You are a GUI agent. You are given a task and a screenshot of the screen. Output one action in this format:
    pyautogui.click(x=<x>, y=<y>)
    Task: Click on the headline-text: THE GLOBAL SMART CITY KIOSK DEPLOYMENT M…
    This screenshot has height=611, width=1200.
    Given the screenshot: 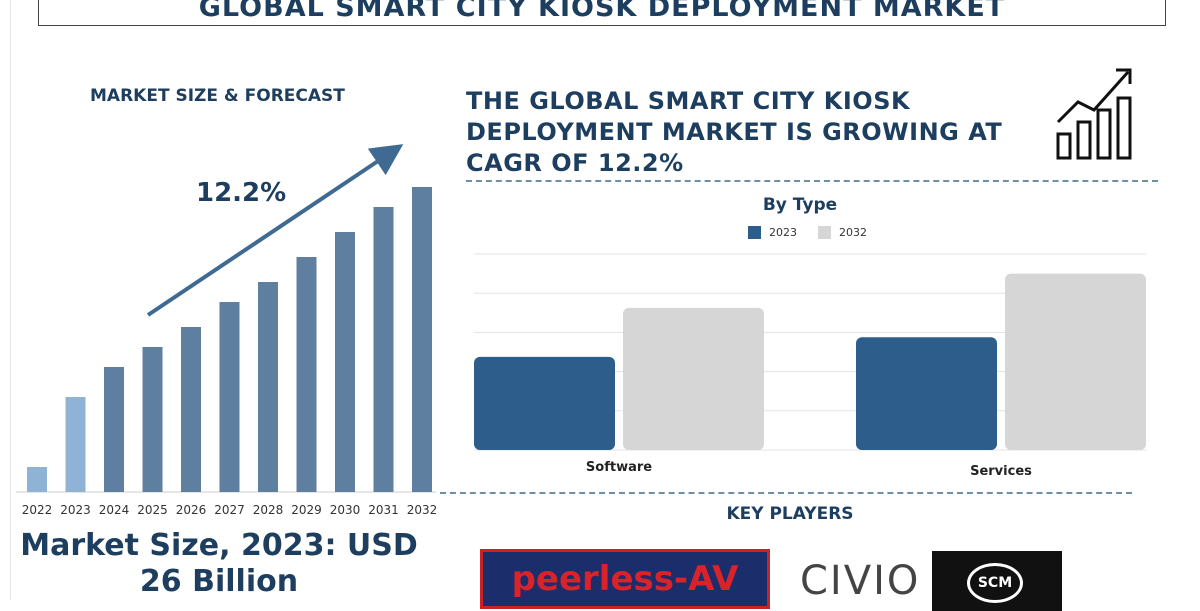 What is the action you would take?
    pyautogui.click(x=734, y=132)
    